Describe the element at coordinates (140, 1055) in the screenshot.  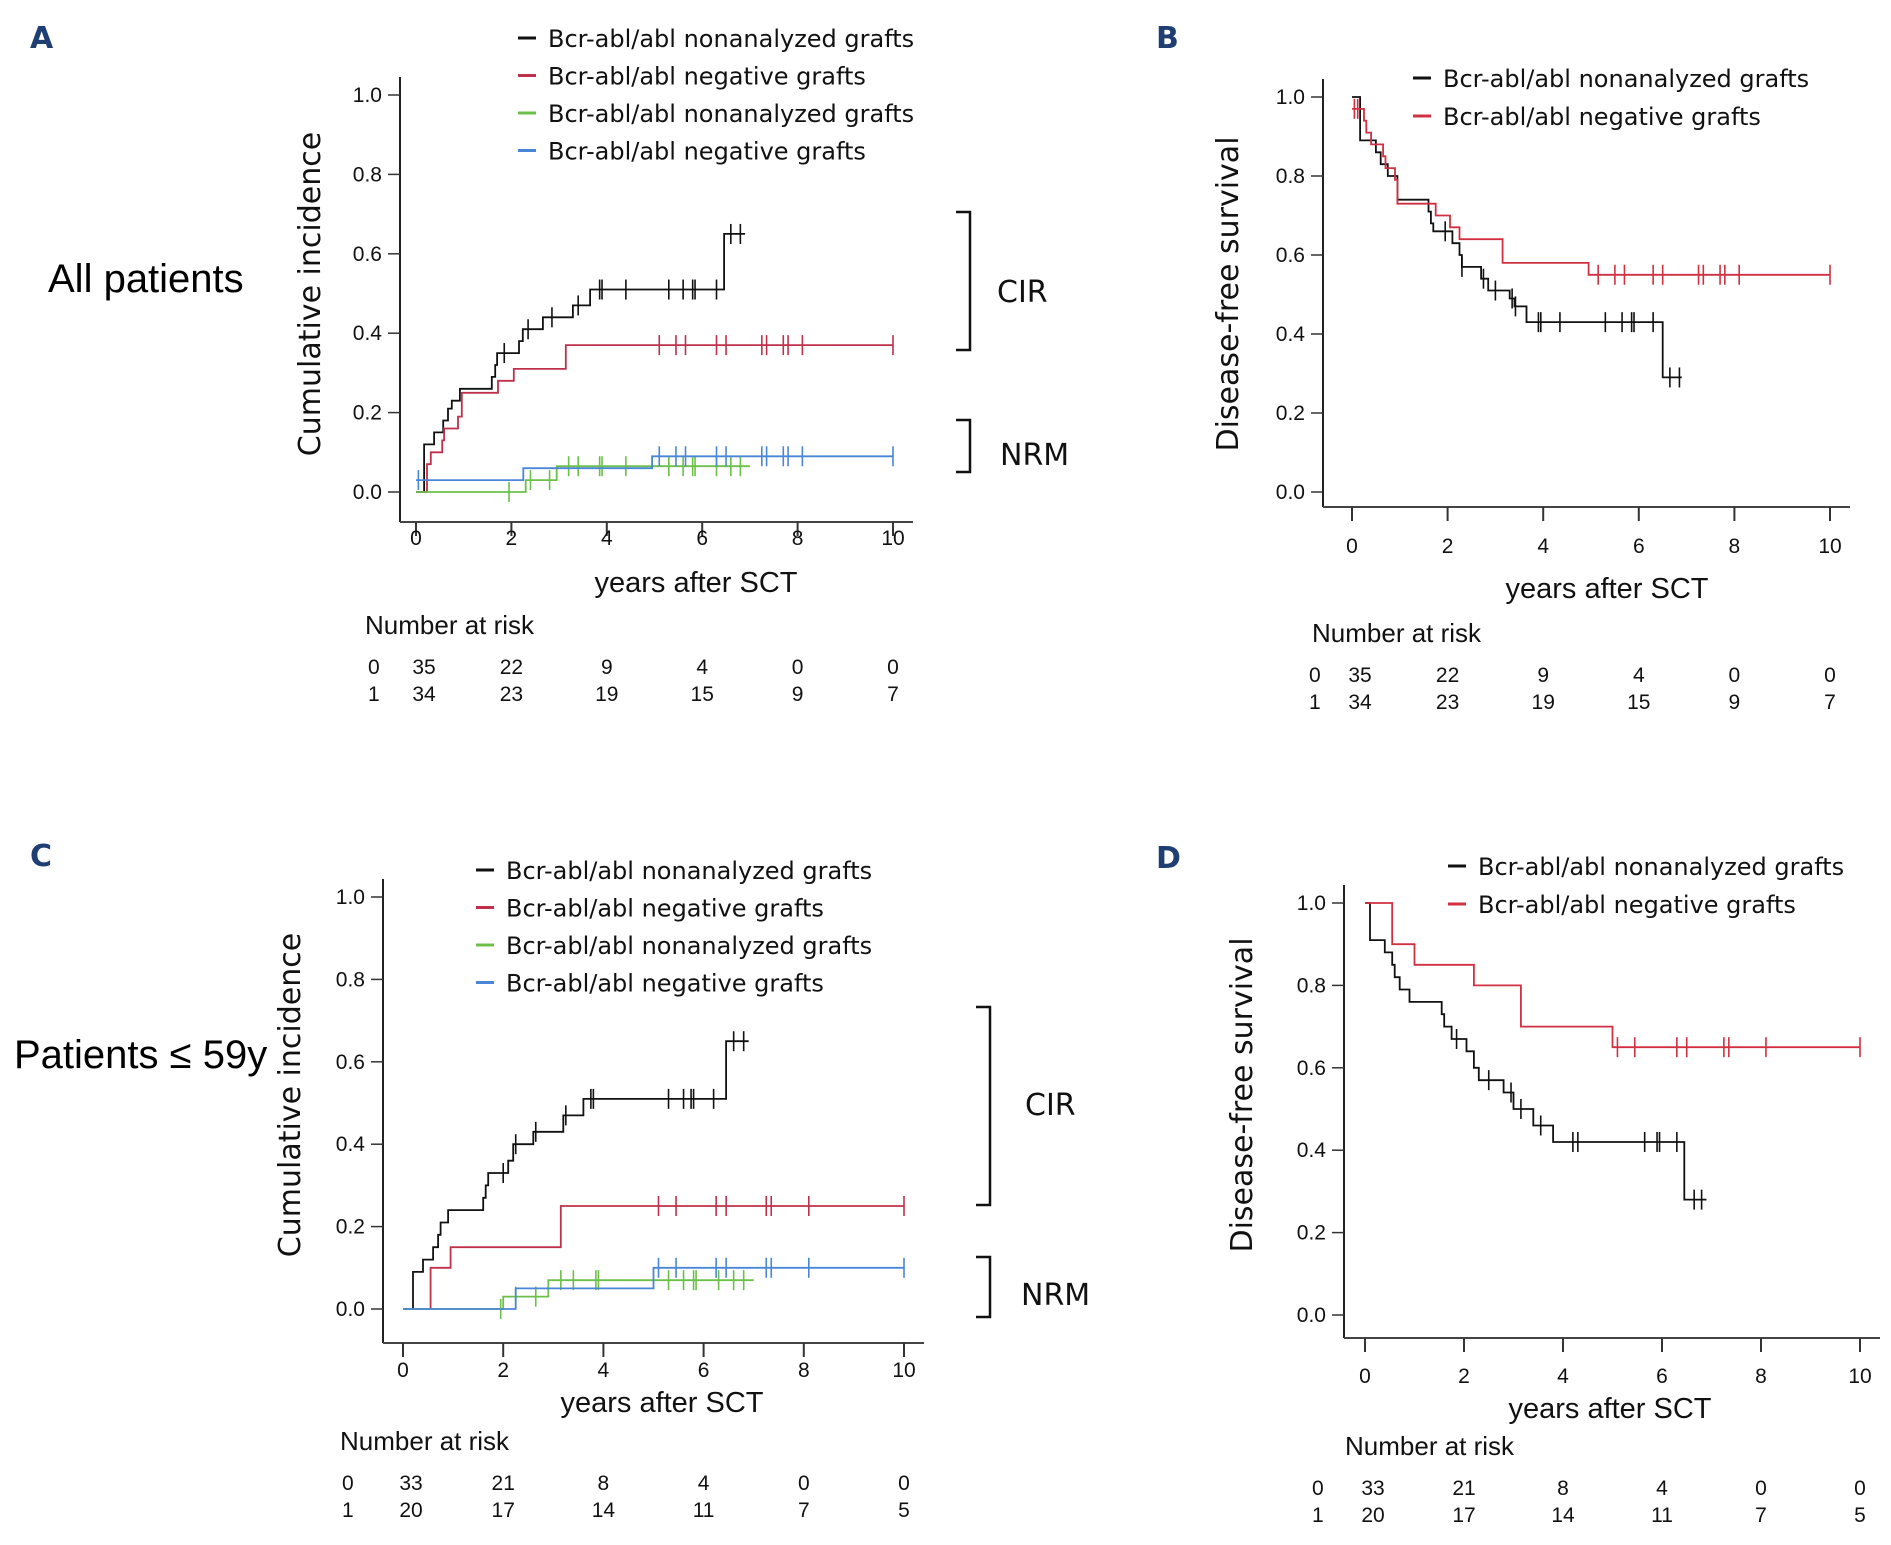
I see `row-label: Patients ≤ 59y` at that location.